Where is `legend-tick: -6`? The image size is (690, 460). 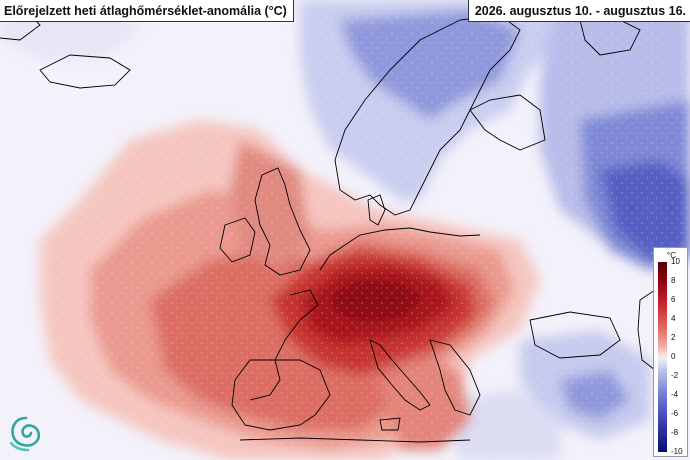 legend-tick: -6 is located at coordinates (675, 413).